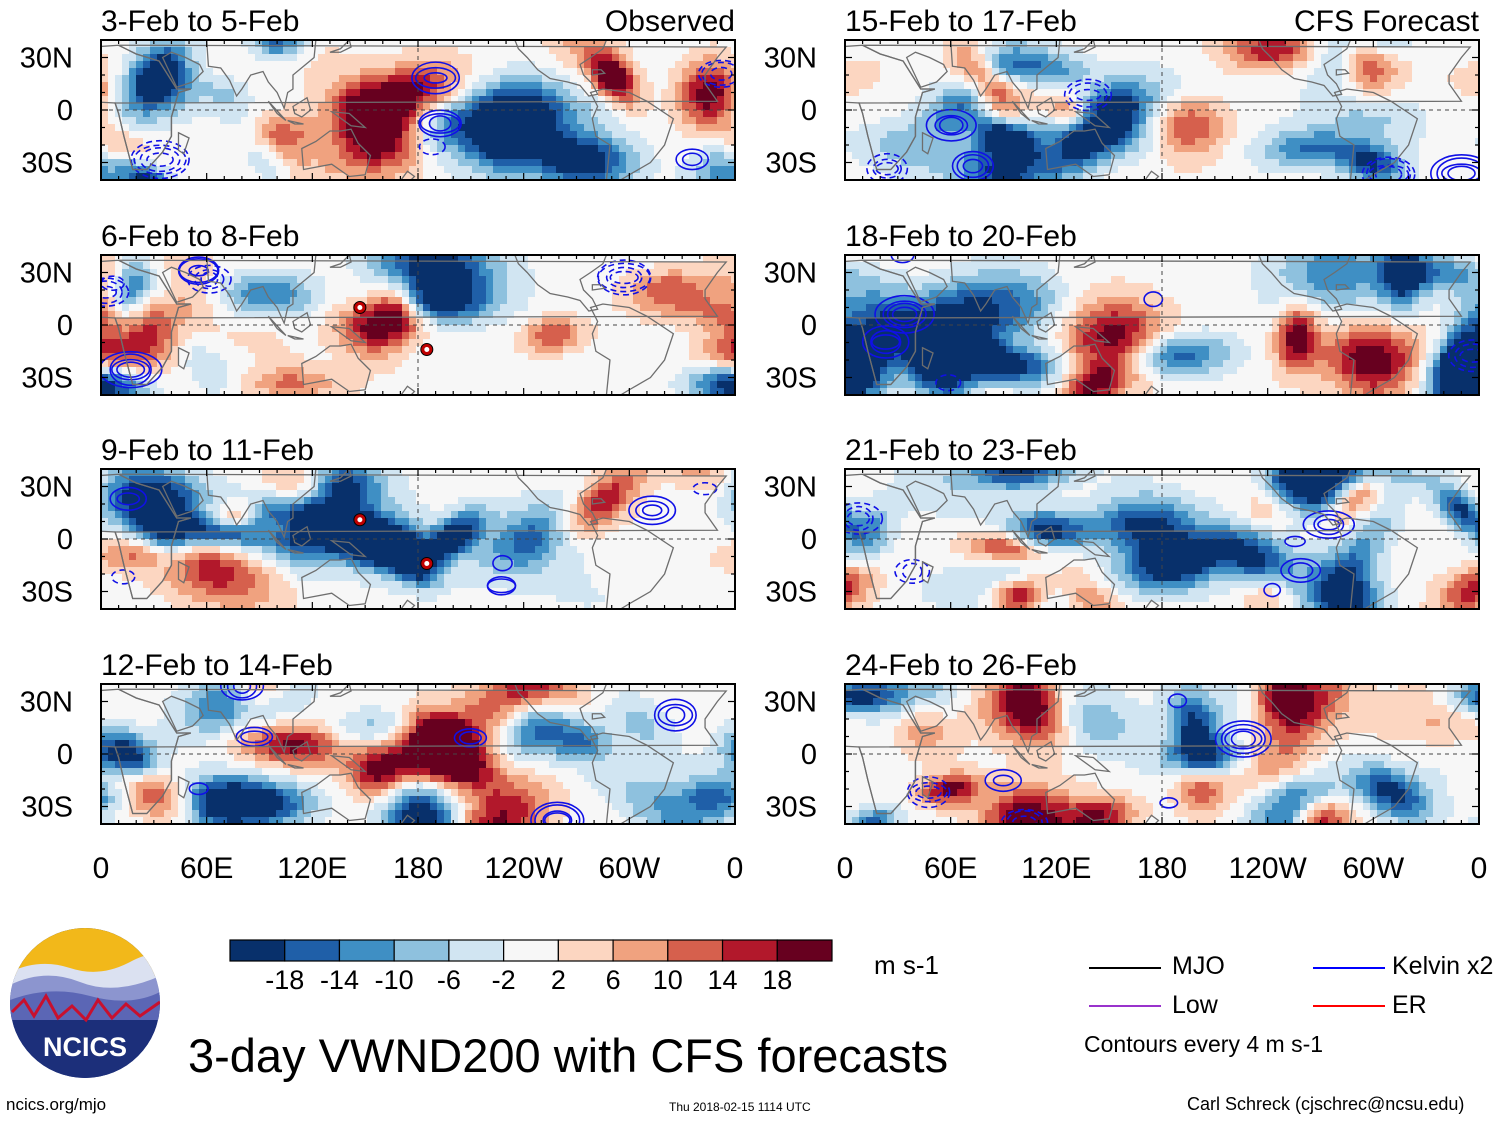  Describe the element at coordinates (961, 21) in the screenshot. I see `panel-period: 15-Feb to 17-Feb` at that location.